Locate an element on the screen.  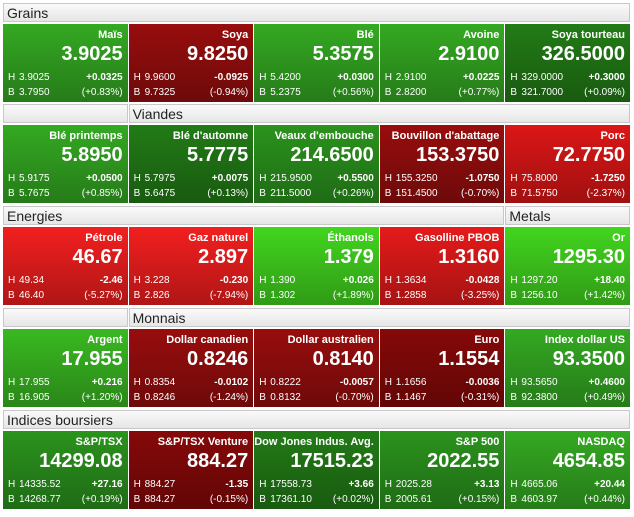
change-pct: (+0.77%) is located at coordinates (479, 92).